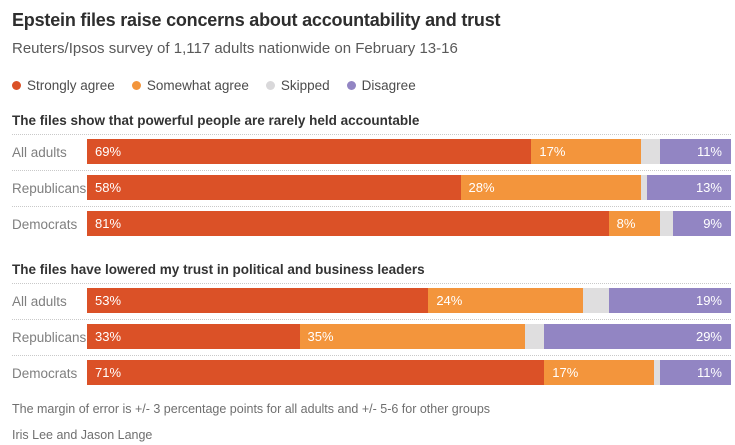 The image size is (735, 445). Describe the element at coordinates (108, 300) in the screenshot. I see `segment-value-label: 53%` at that location.